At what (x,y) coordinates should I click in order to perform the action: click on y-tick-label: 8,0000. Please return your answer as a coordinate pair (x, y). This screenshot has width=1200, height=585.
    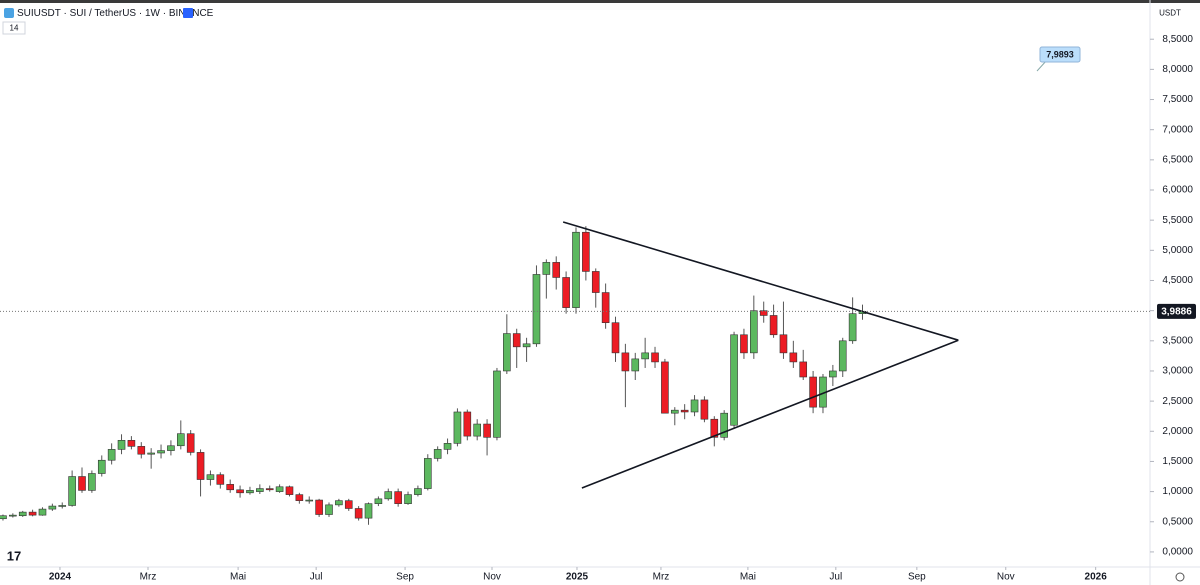
    Looking at the image, I should click on (1177, 69).